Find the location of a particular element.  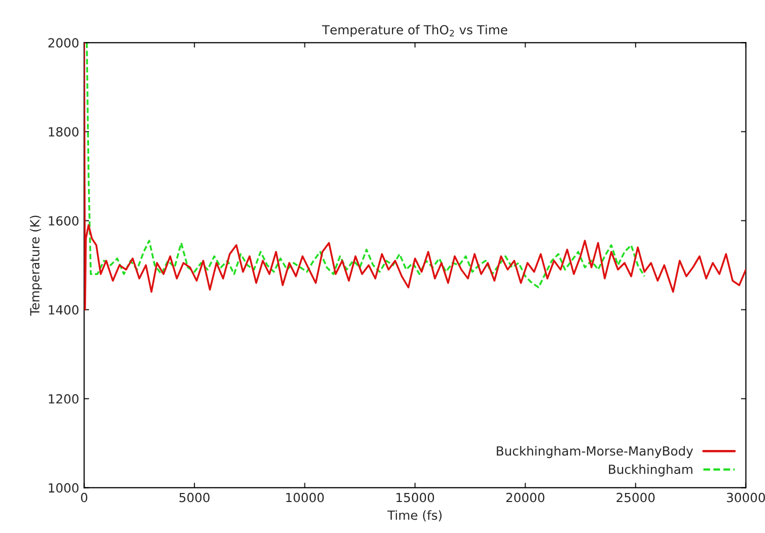

x-tick-label: 10000 is located at coordinates (305, 497).